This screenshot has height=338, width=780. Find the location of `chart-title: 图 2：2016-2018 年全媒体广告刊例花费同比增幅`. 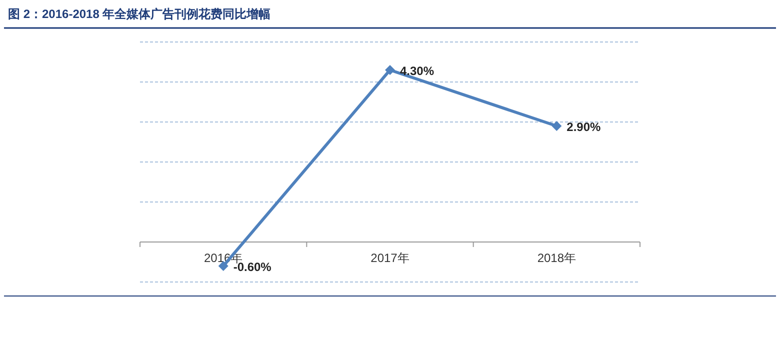

chart-title: 图 2：2016-2018 年全媒体广告刊例花费同比增幅 is located at coordinates (139, 14).